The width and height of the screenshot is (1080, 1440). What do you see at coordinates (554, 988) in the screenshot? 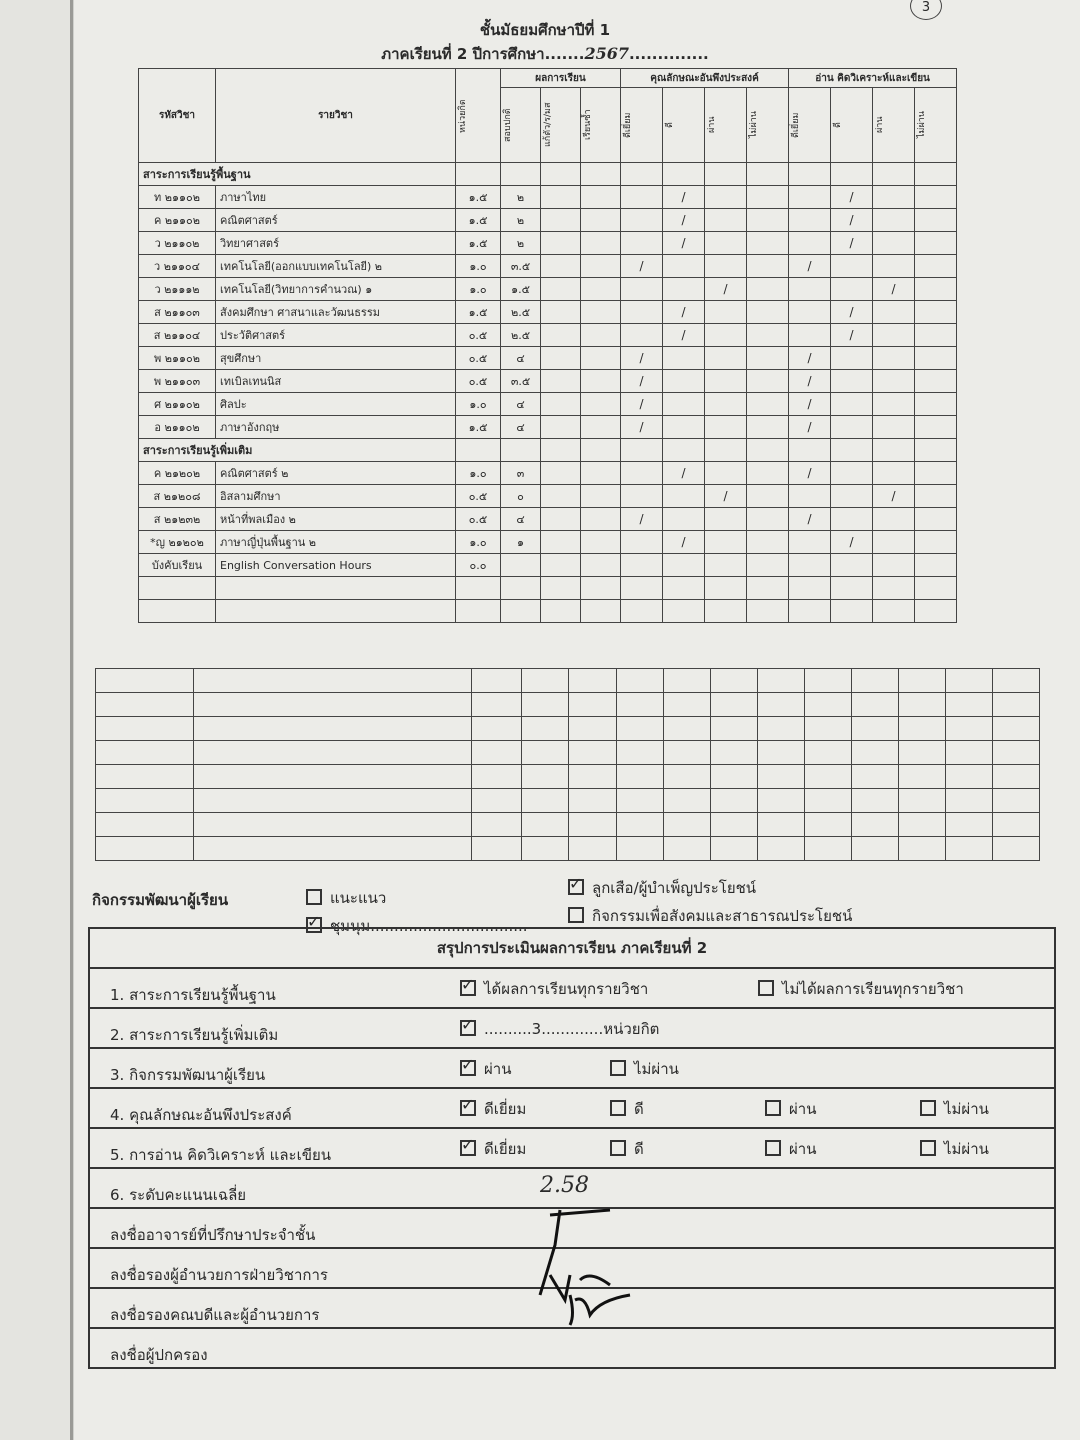
I see `summary-option: ได้ผลการเรียนทุกรายวิชา` at bounding box center [554, 988].